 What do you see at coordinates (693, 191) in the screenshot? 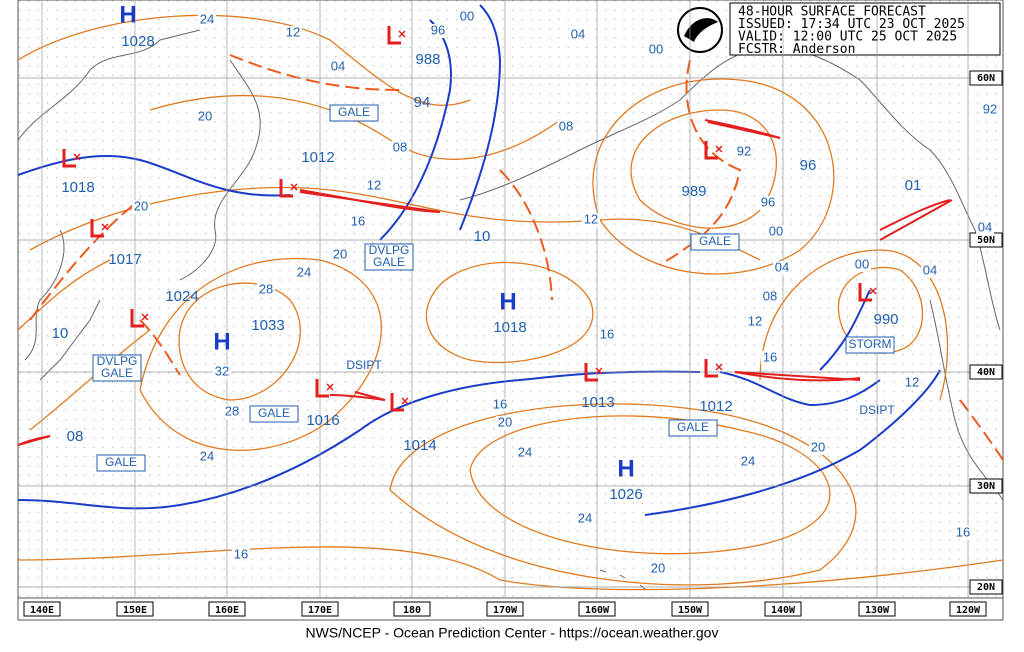
I see `low-pressure: 989` at bounding box center [693, 191].